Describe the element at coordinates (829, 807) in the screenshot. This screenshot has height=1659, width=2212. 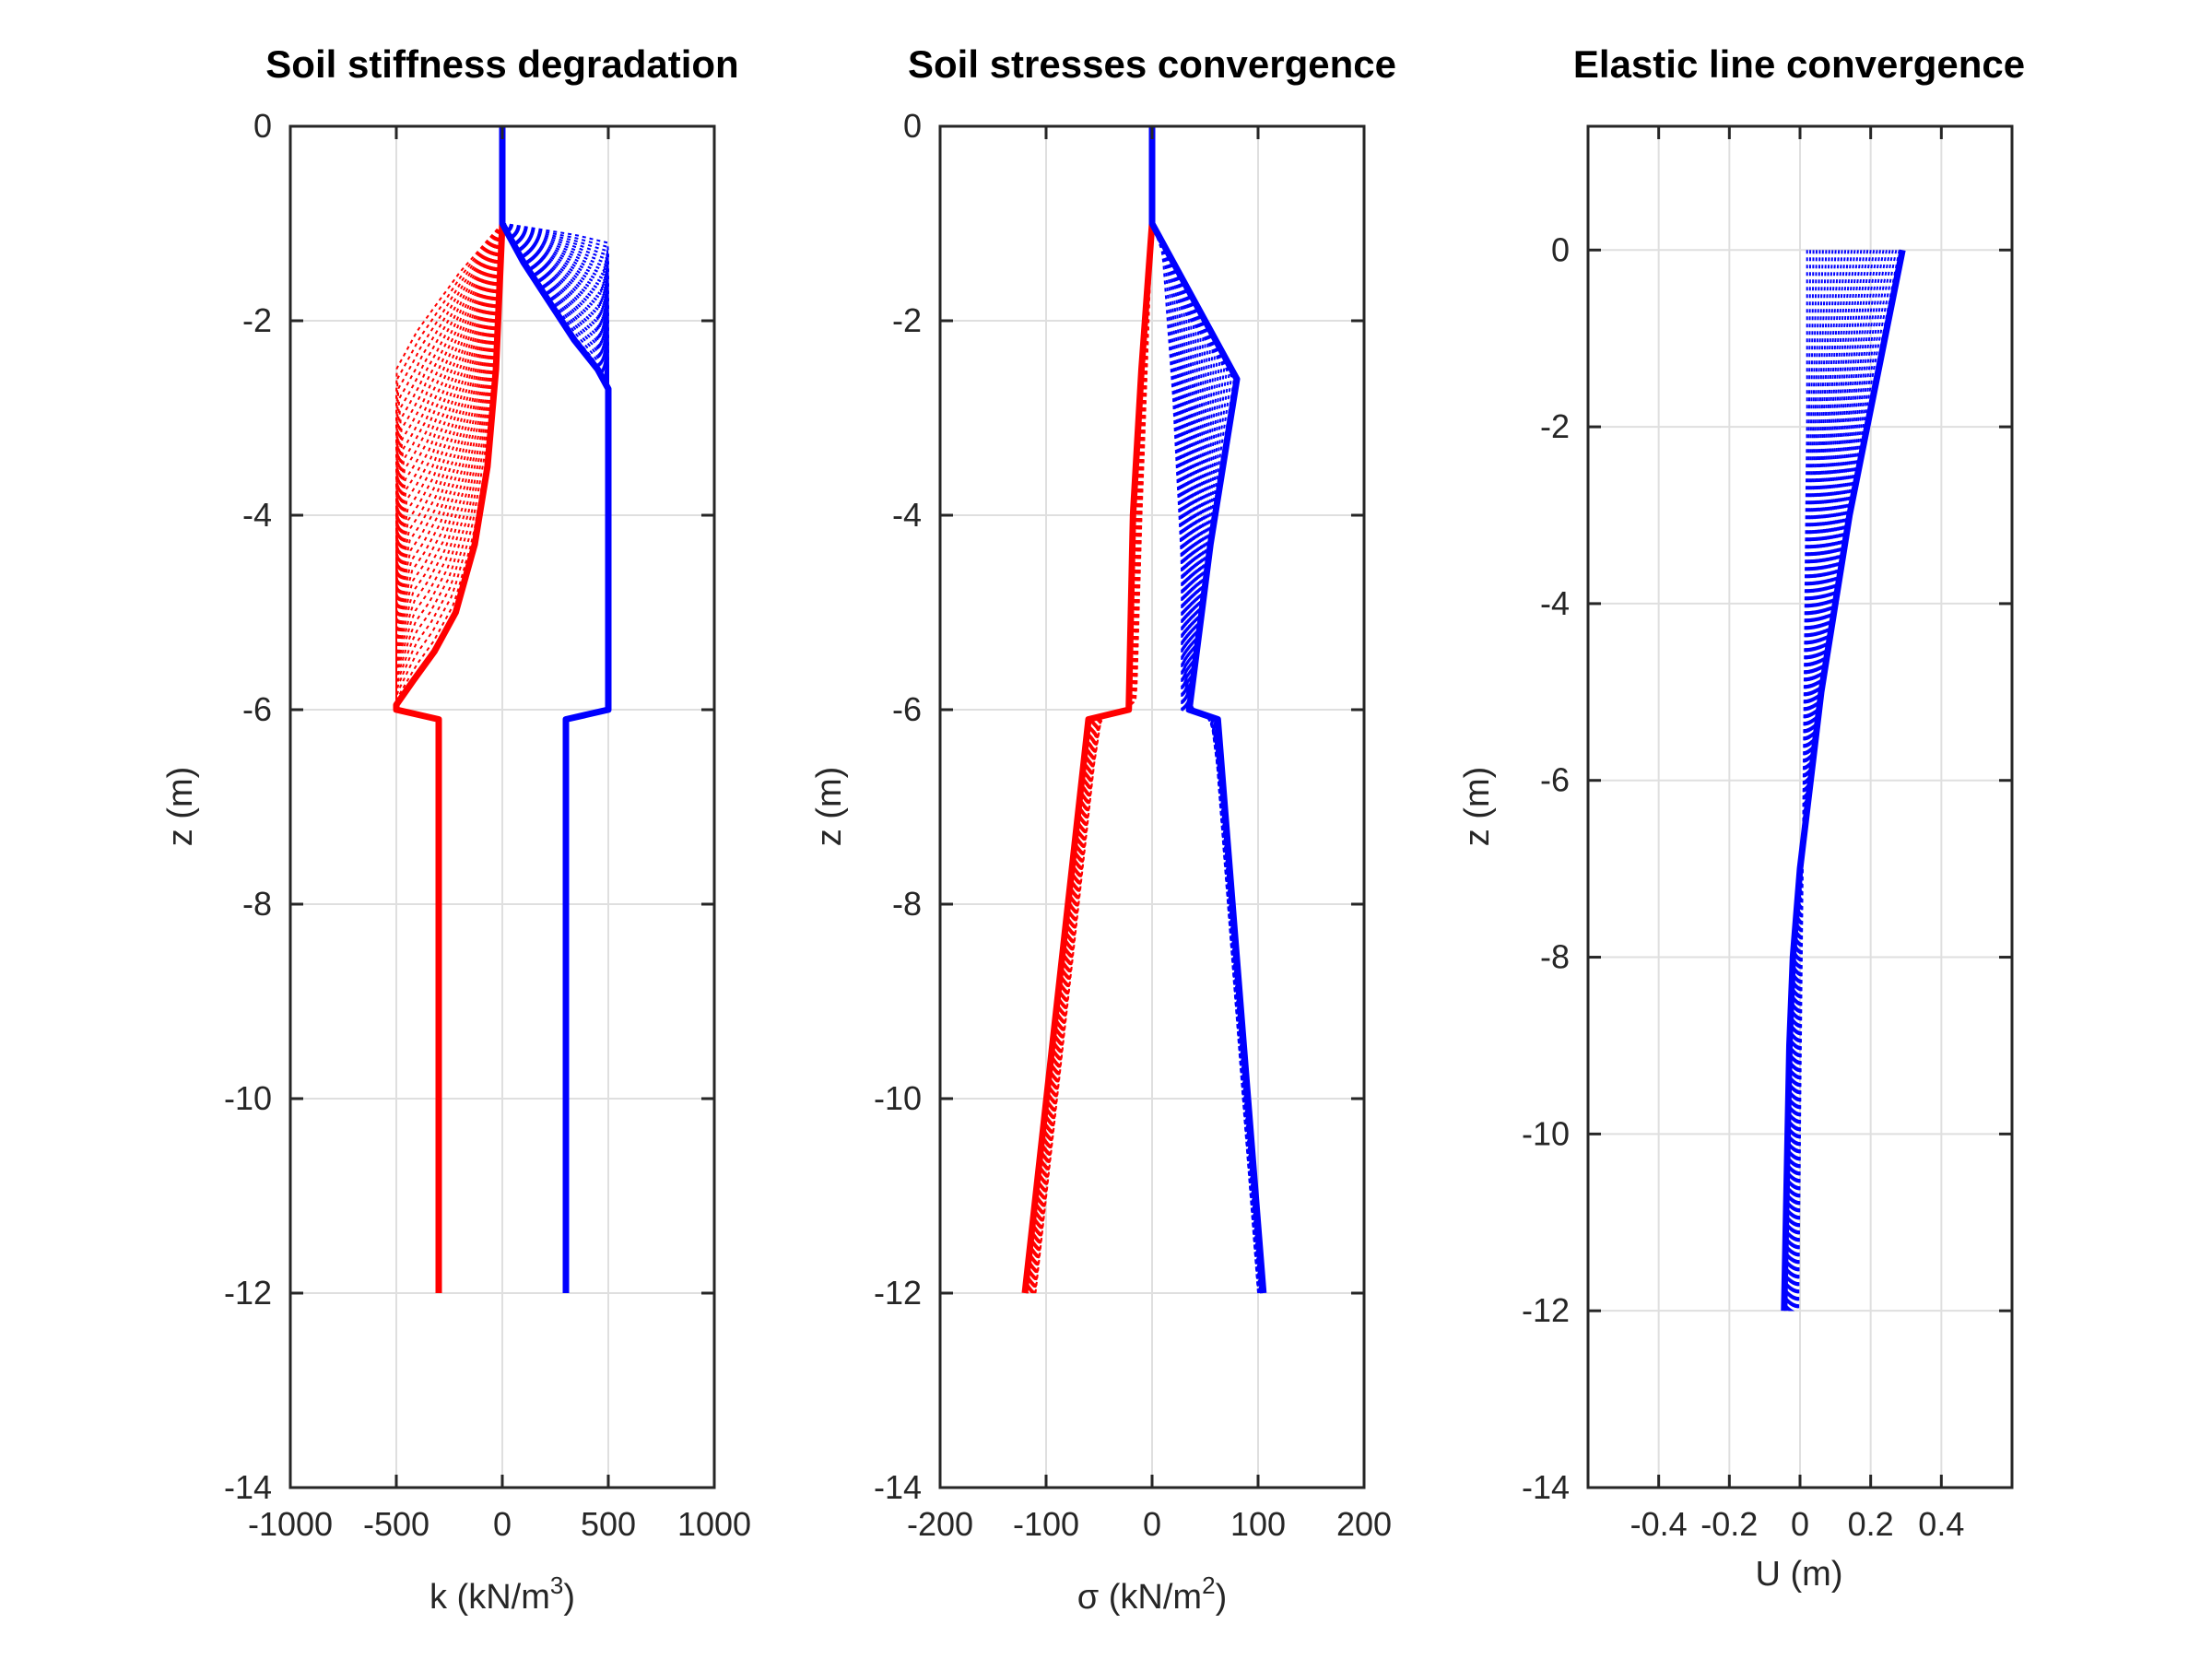
I see `subplot-2-y-axis-label: z (m)` at that location.